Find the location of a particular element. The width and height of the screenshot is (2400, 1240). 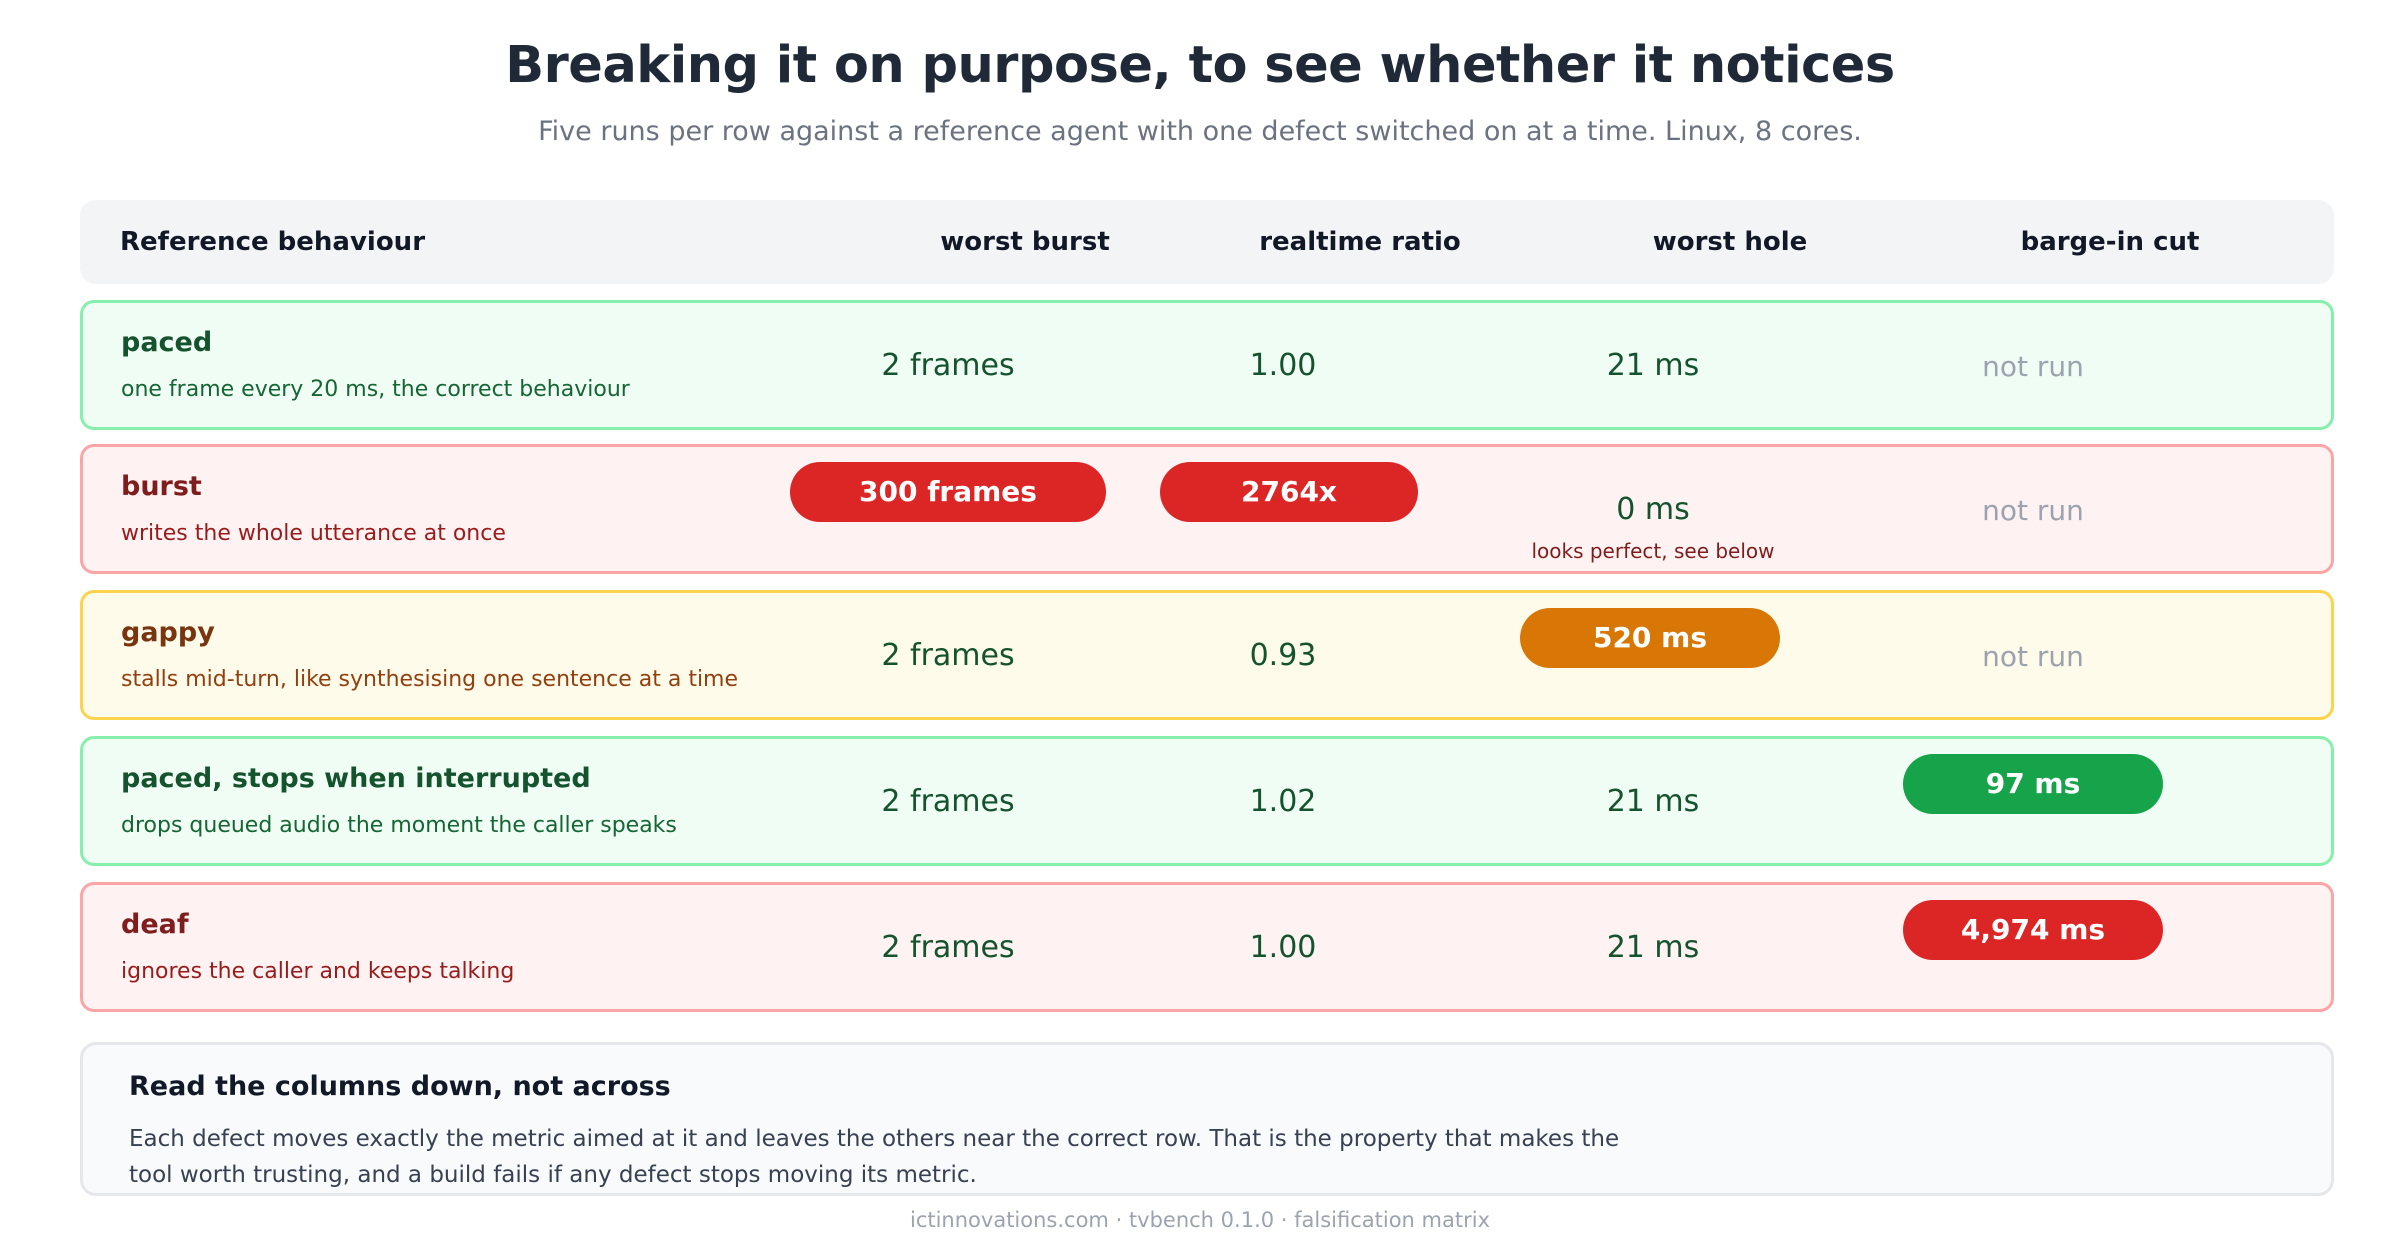

row-name: gappy is located at coordinates (168, 632).